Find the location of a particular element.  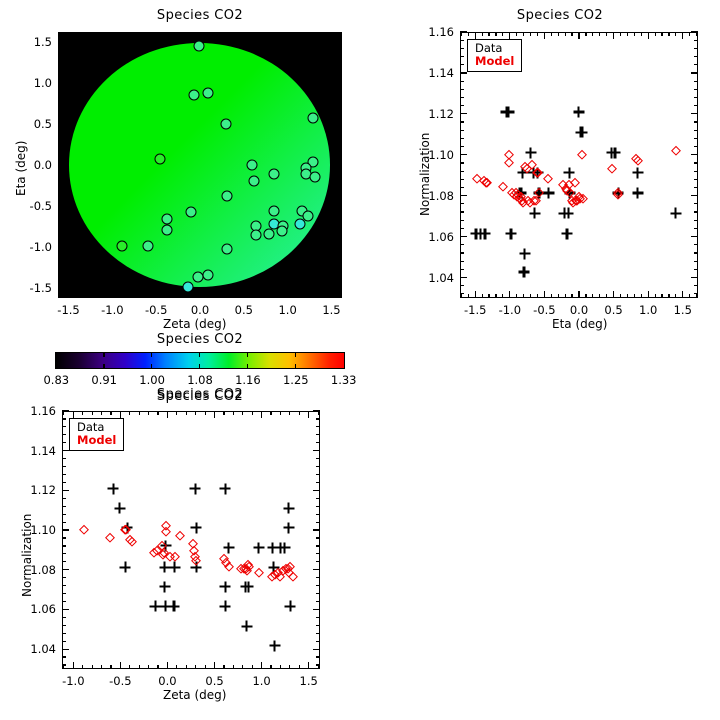

axis-tick-label: -1.0 is located at coordinates (112, 310).